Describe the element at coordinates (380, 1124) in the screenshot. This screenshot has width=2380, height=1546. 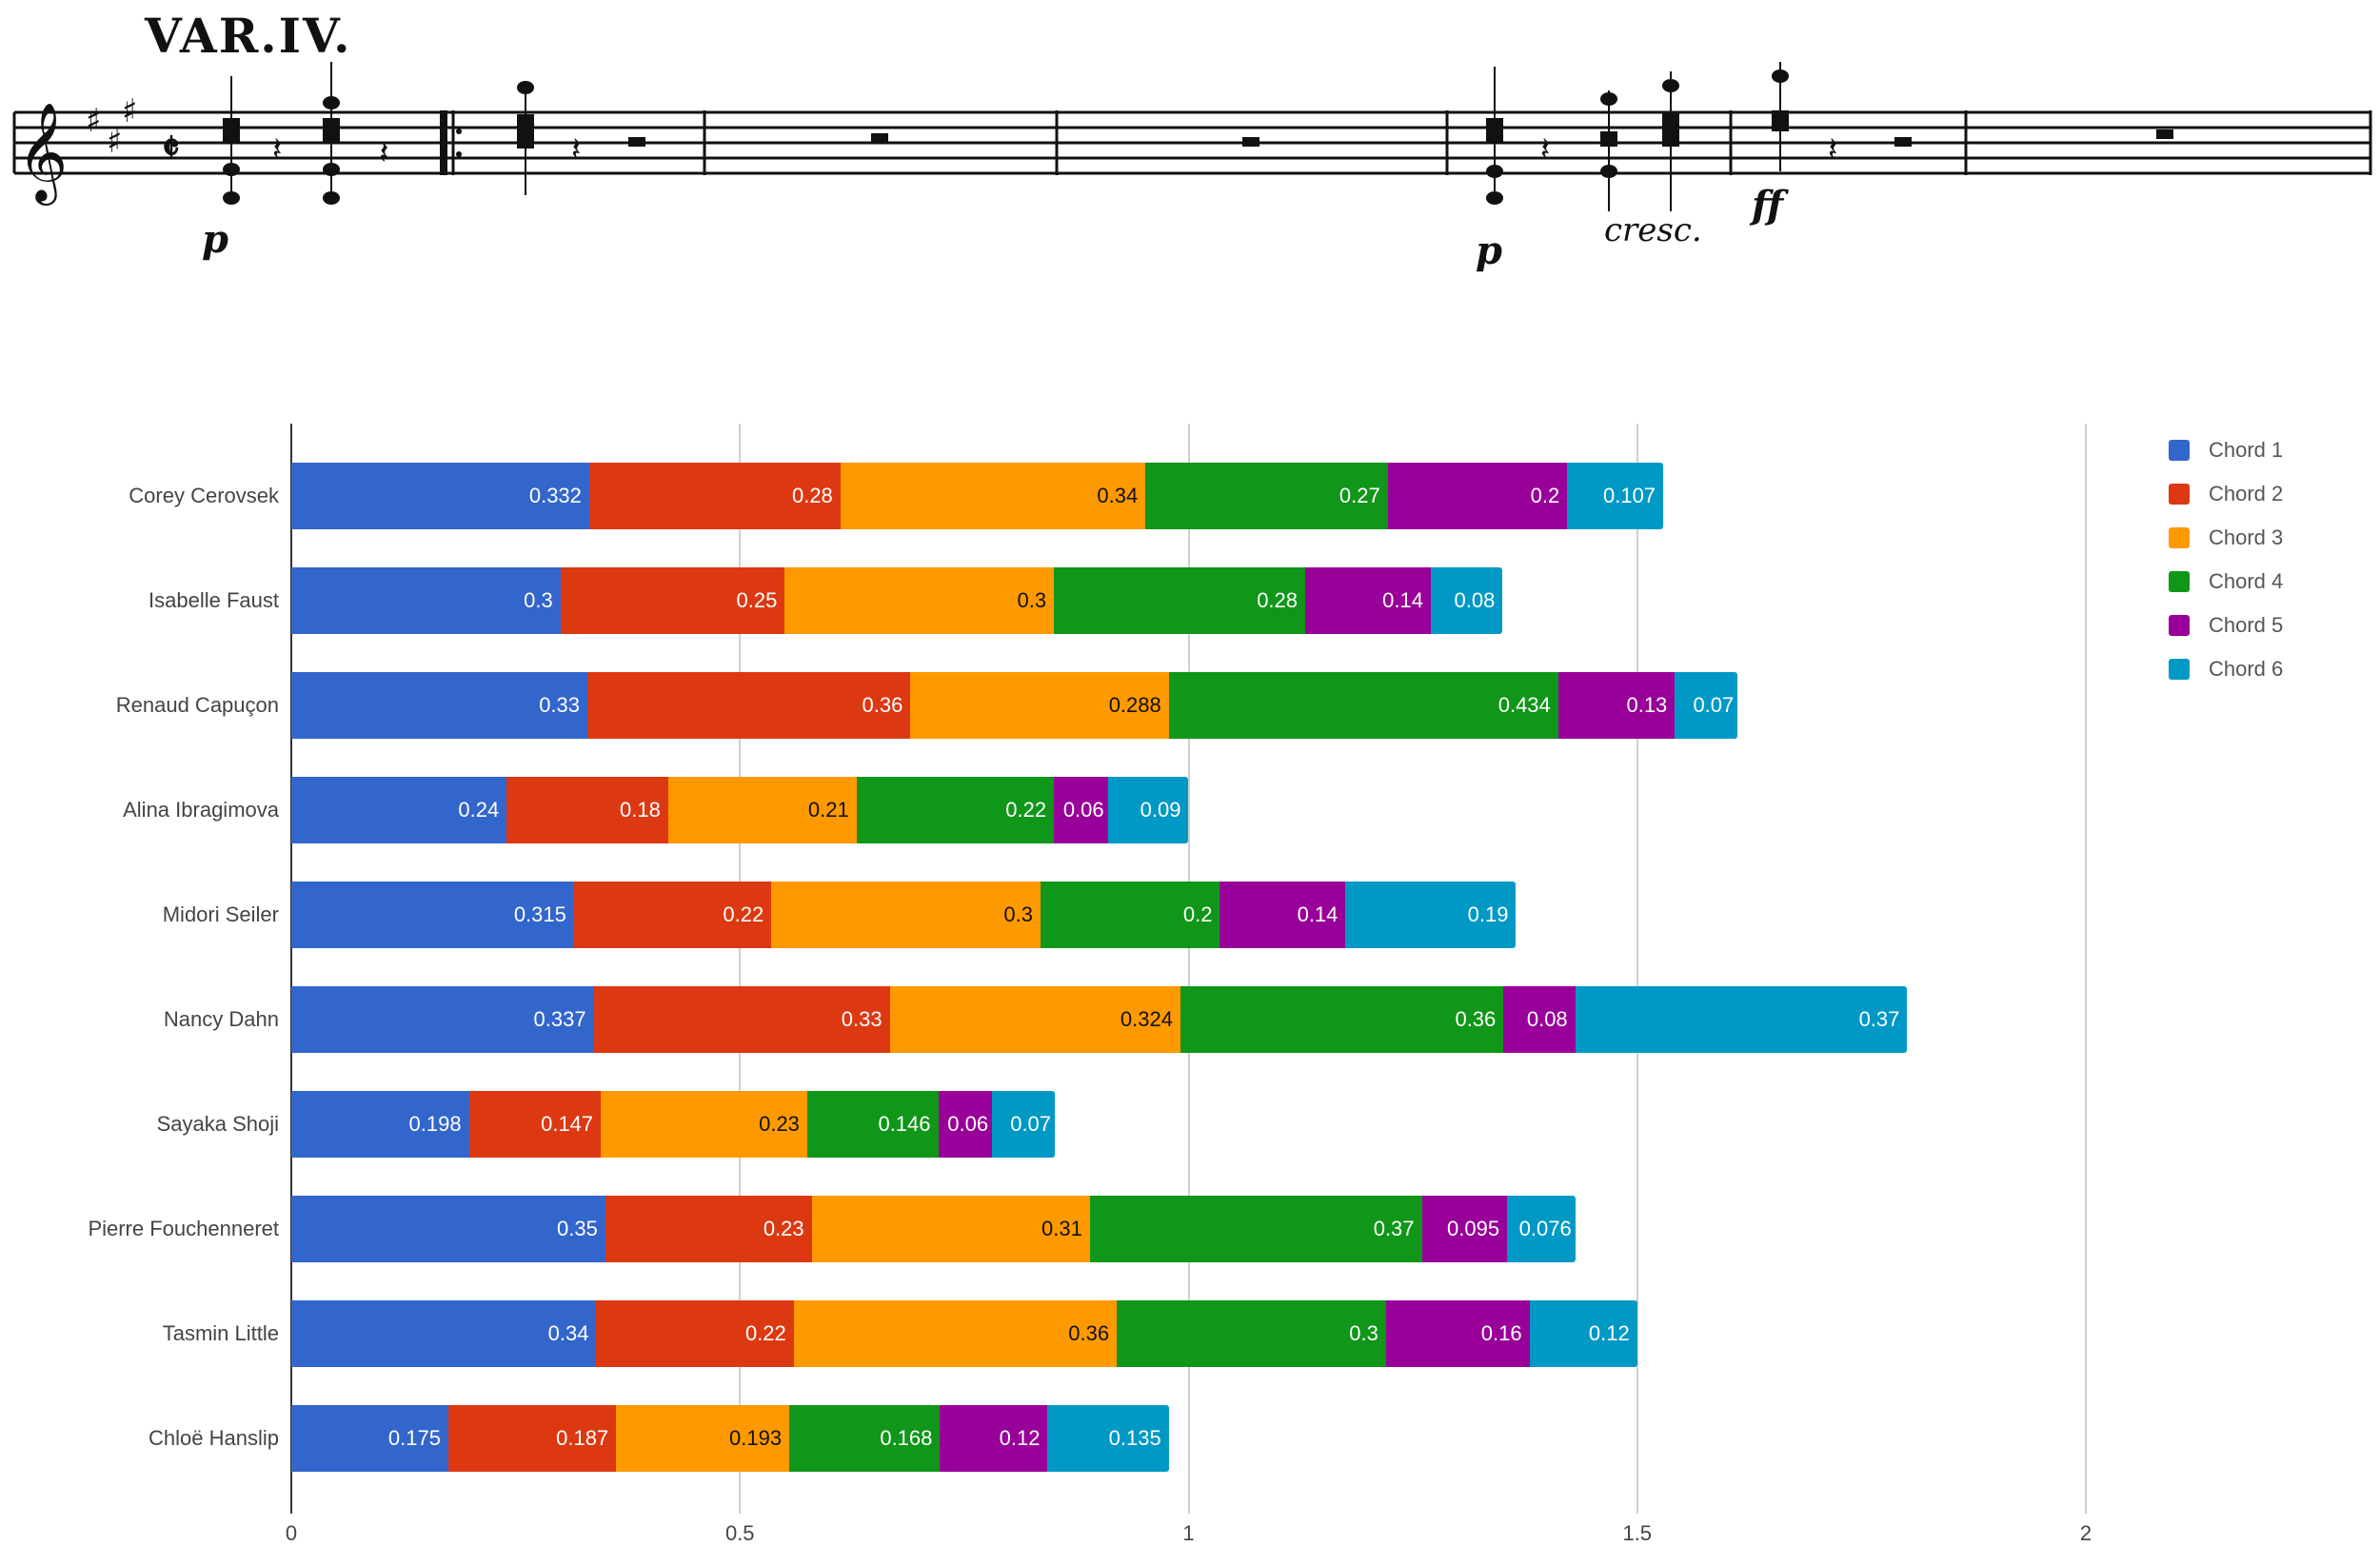
I see `bar-segment: 0.198` at that location.